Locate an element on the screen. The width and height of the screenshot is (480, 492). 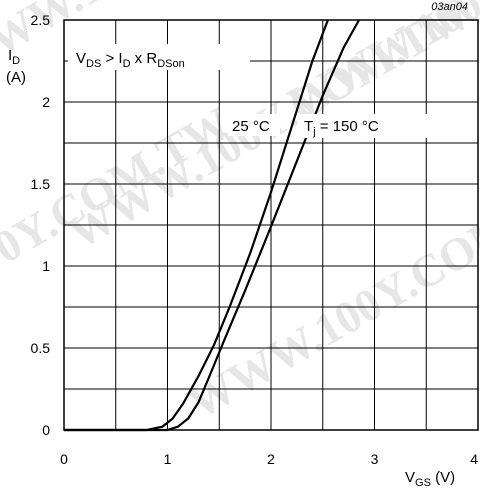
series-label-25c: 25 °C is located at coordinates (251, 126).